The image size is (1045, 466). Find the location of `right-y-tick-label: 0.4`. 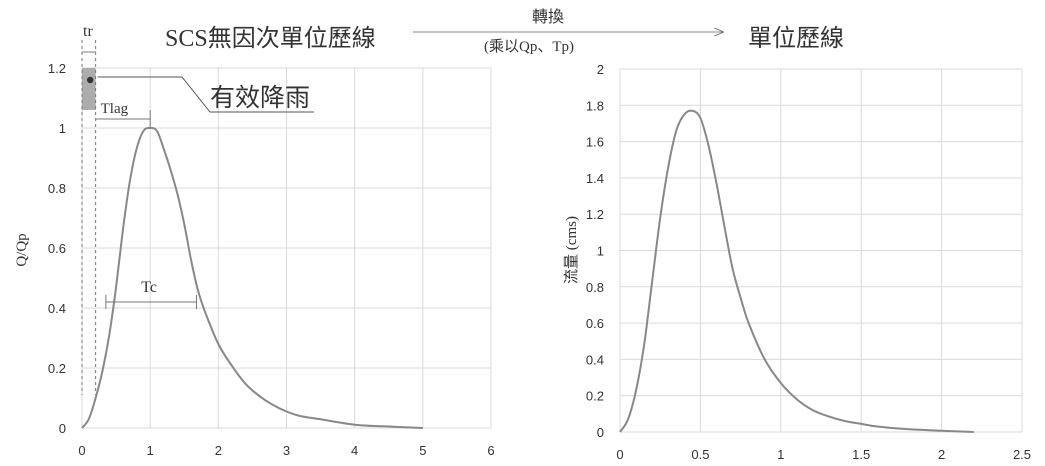

right-y-tick-label: 0.4 is located at coordinates (595, 359).